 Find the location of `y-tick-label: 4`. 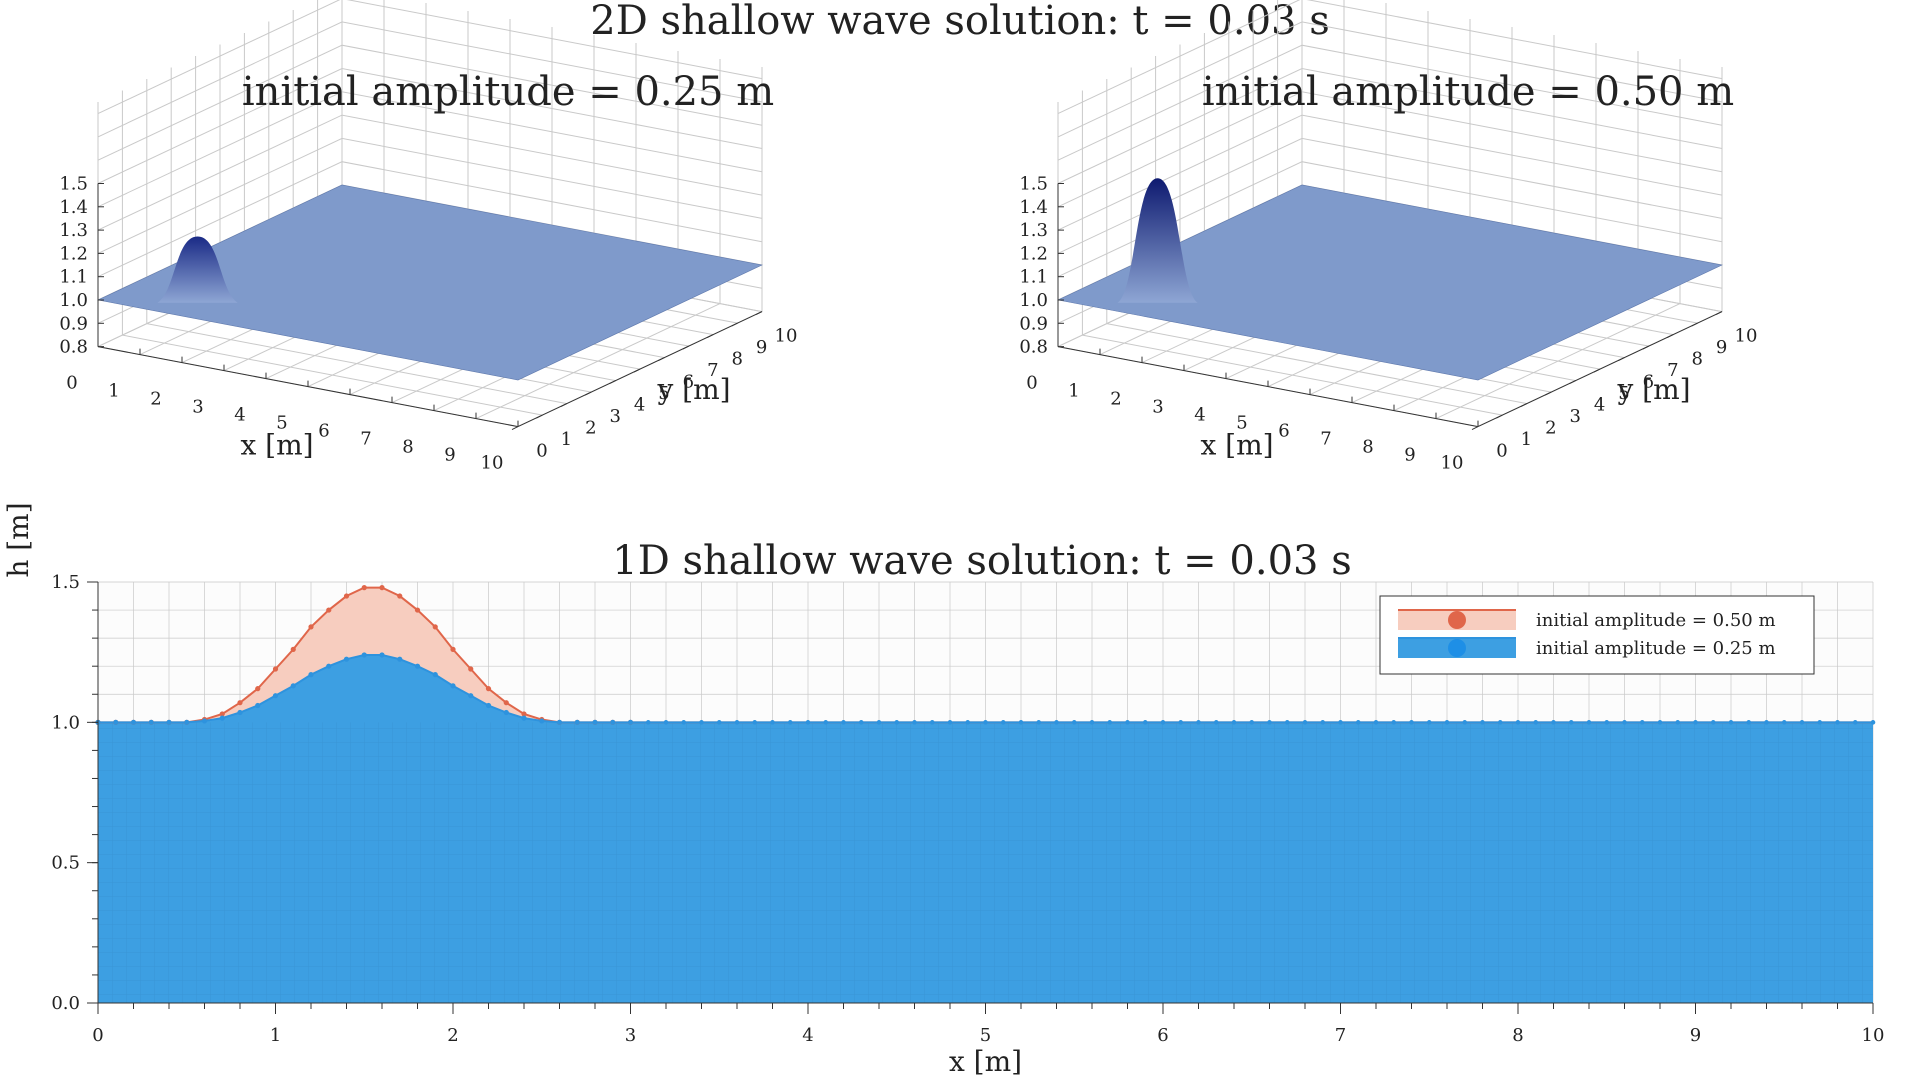

y-tick-label: 4 is located at coordinates (1599, 405).